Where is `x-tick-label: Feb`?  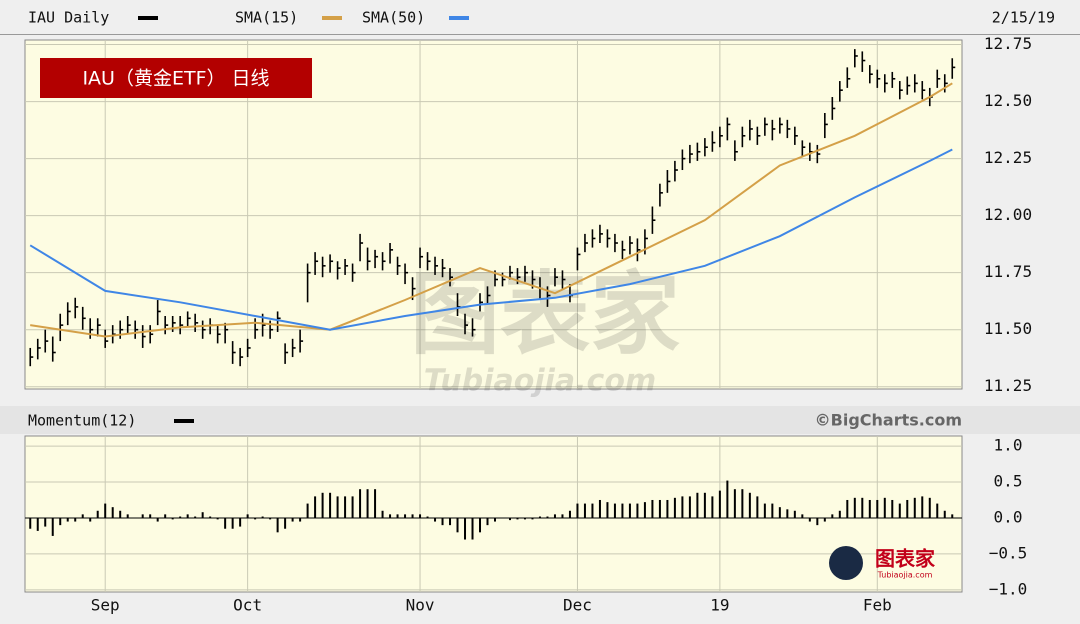
x-tick-label: Feb is located at coordinates (877, 605).